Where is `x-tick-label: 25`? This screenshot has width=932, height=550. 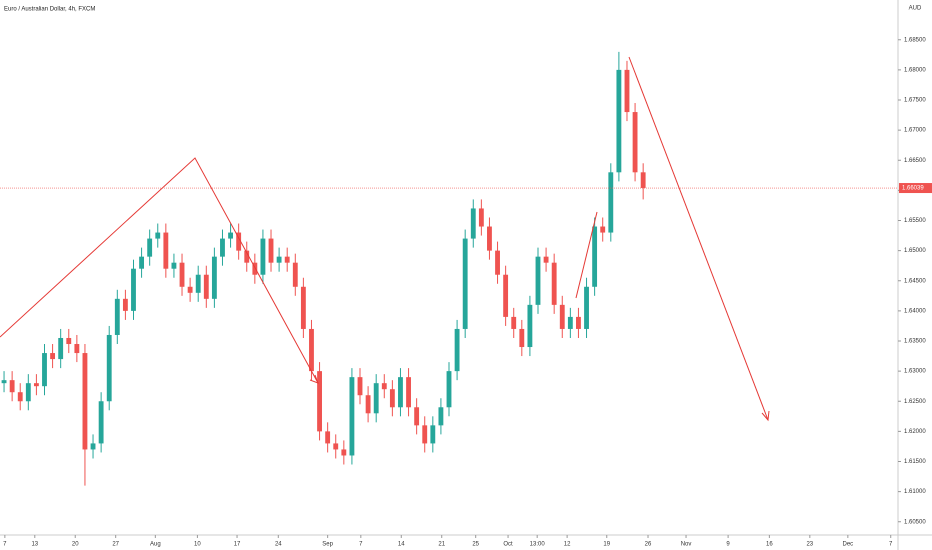
x-tick-label: 25 is located at coordinates (475, 545).